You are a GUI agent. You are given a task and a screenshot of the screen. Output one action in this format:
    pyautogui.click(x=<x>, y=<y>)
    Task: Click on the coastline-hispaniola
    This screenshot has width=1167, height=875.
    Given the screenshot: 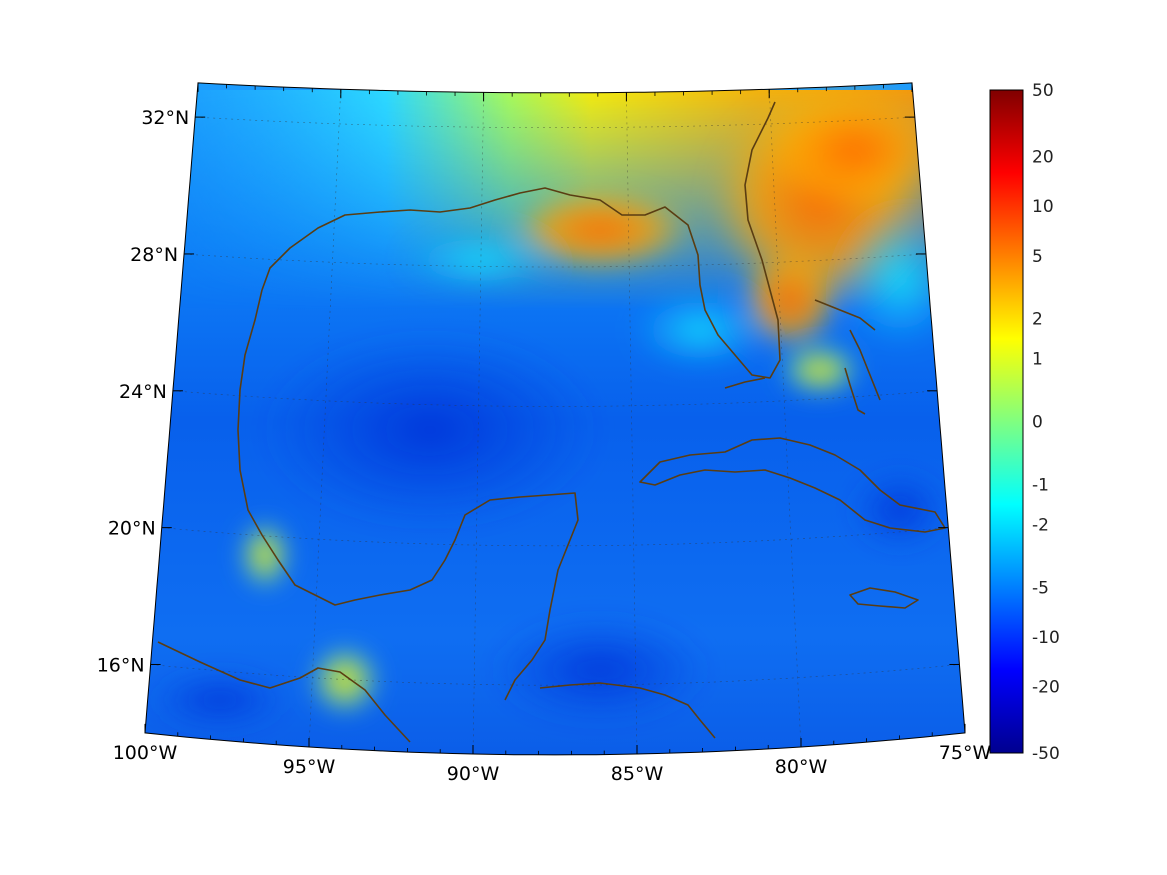 What is the action you would take?
    pyautogui.click(x=884, y=598)
    